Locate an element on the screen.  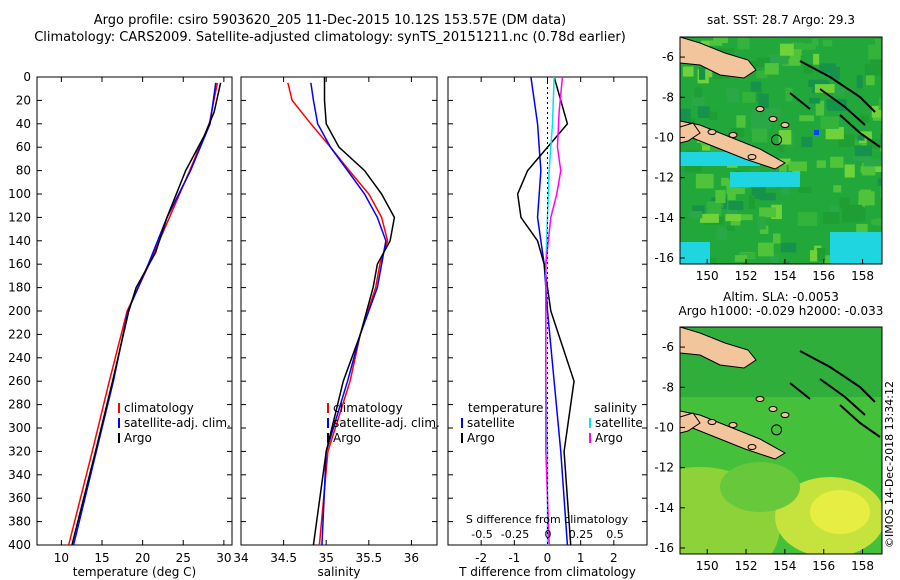
sla-map-title-2: Argo h1000: -0.029 h2000: -0.033 is located at coordinates (781, 311).